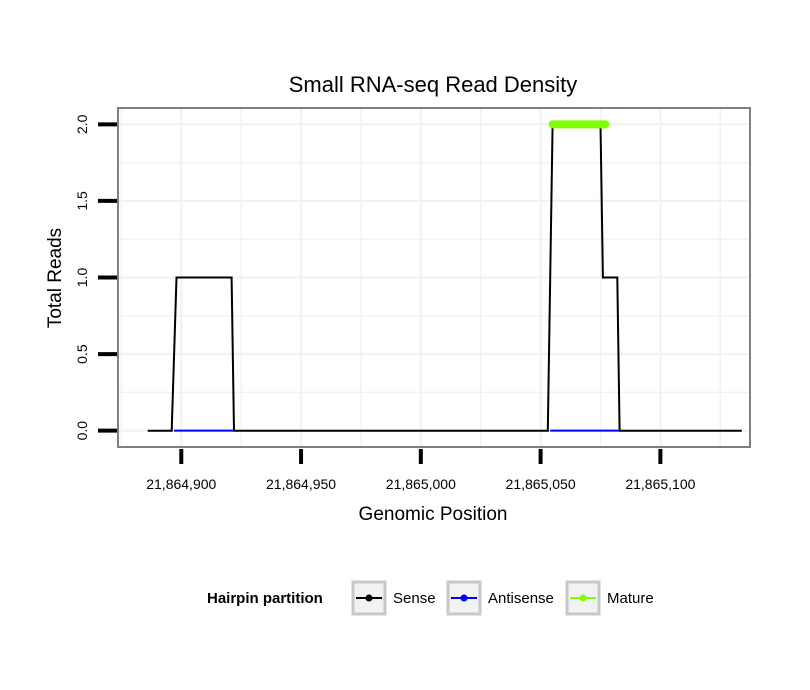 This screenshot has height=690, width=810. What do you see at coordinates (521, 598) in the screenshot?
I see `legend-label-antisense: Antisense` at bounding box center [521, 598].